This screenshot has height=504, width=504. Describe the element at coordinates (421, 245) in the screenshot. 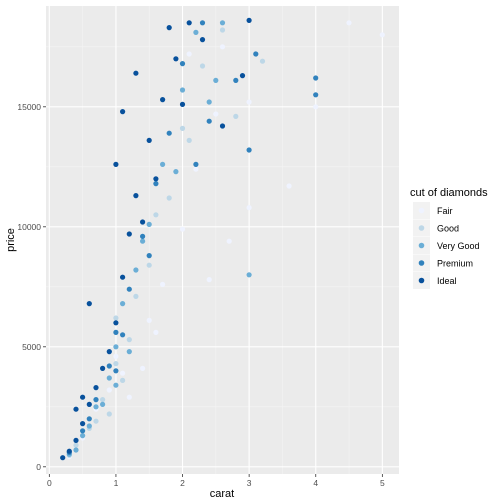

I see `legend-swatch-very-good` at that location.